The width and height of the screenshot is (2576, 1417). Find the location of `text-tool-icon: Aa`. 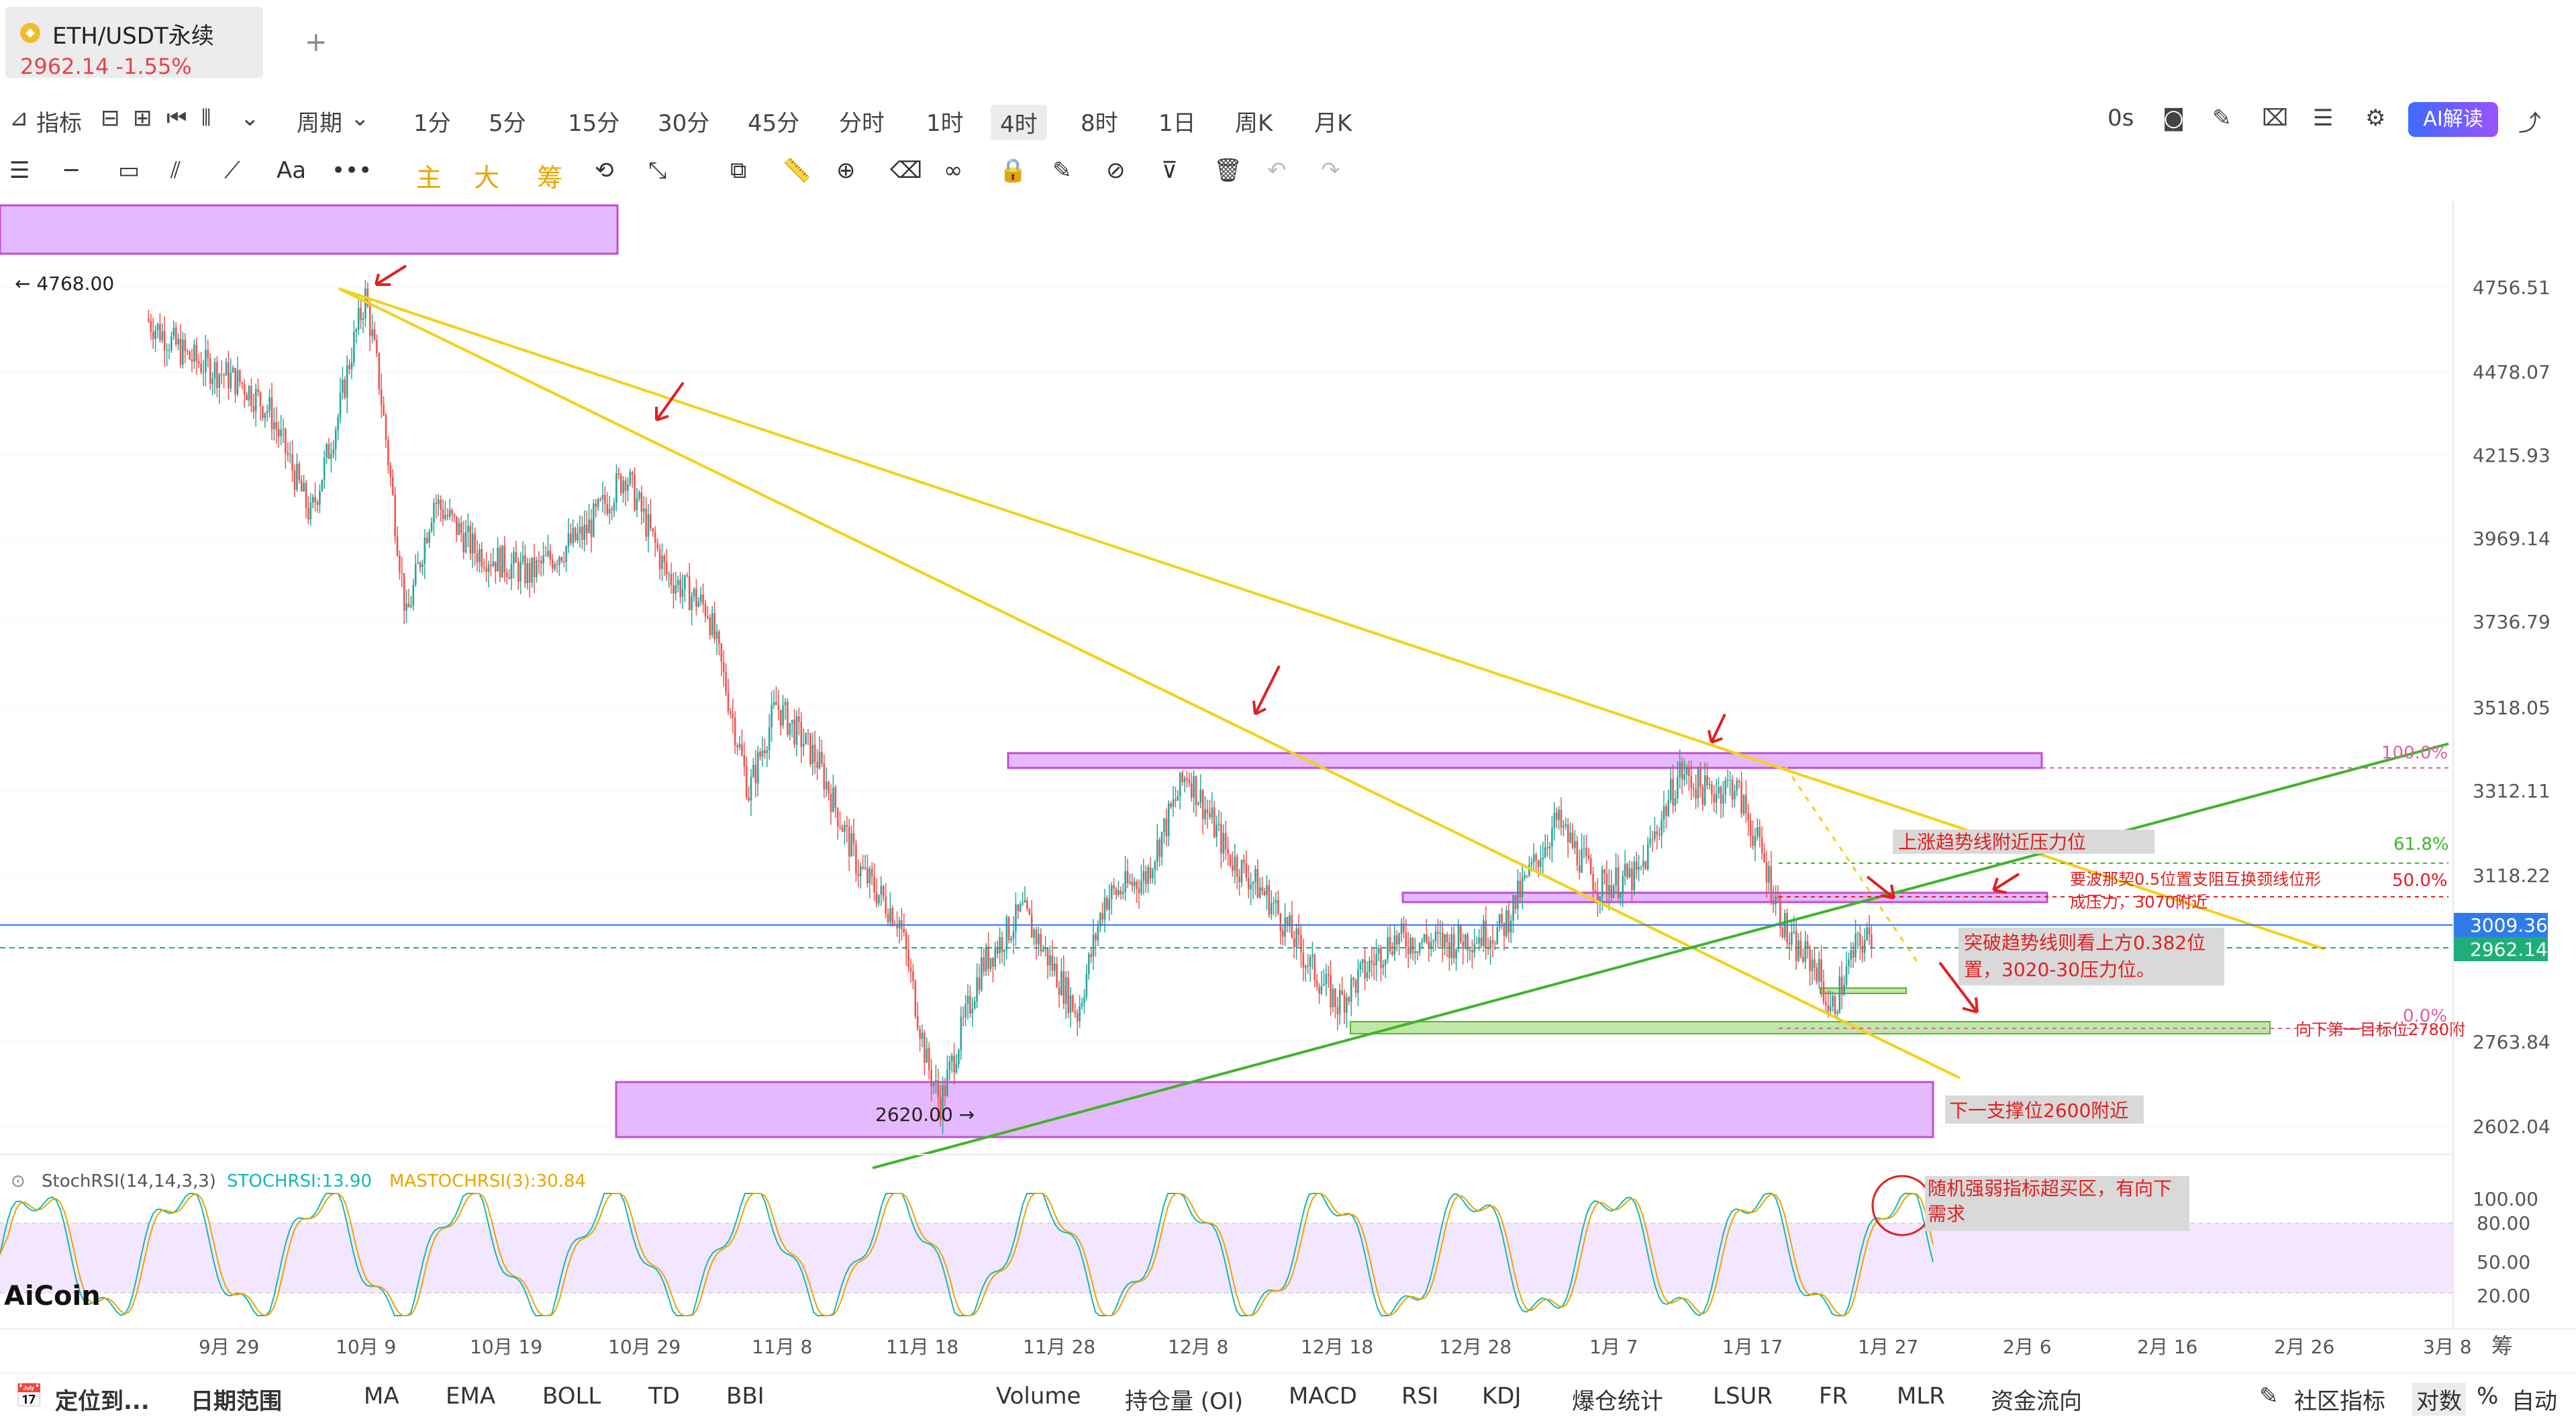

text-tool-icon: Aa is located at coordinates (292, 170).